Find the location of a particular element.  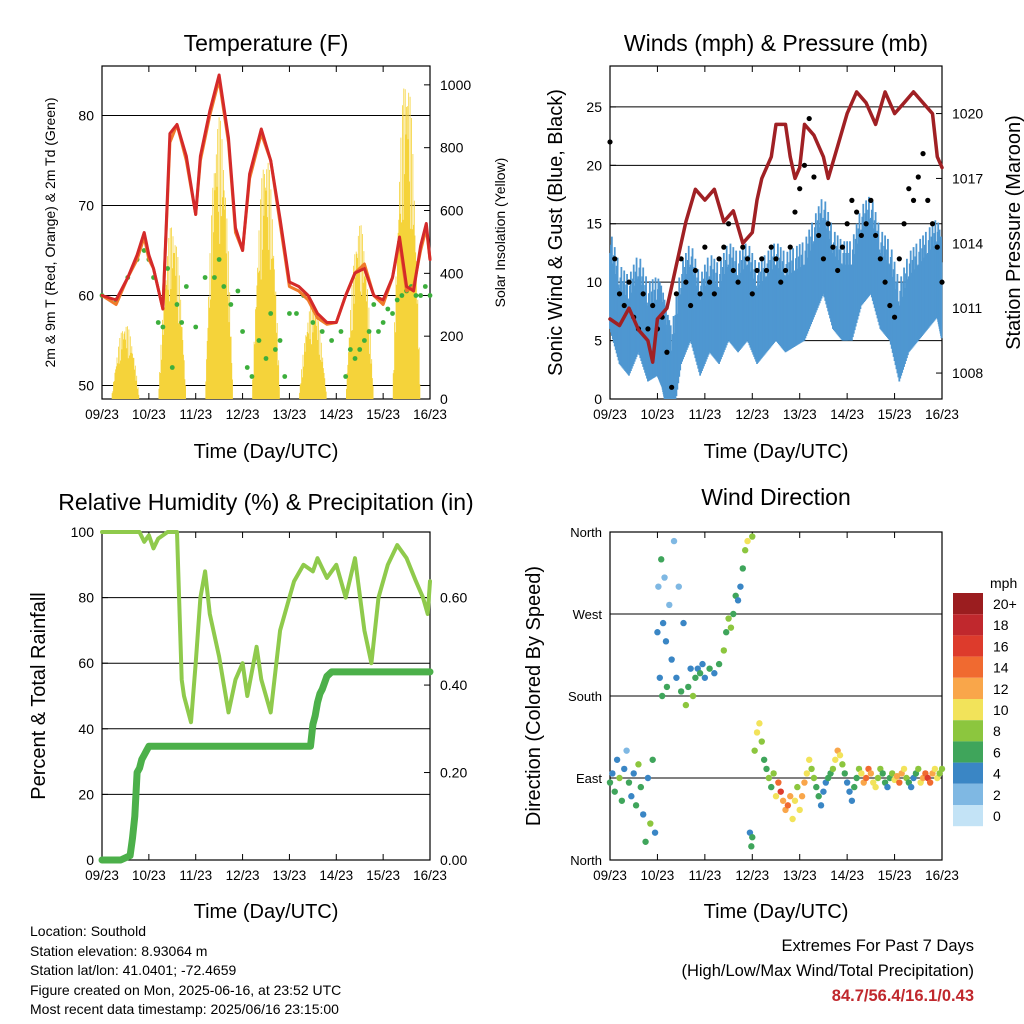

x-tick-label: 11/23 is located at coordinates (195, 414).